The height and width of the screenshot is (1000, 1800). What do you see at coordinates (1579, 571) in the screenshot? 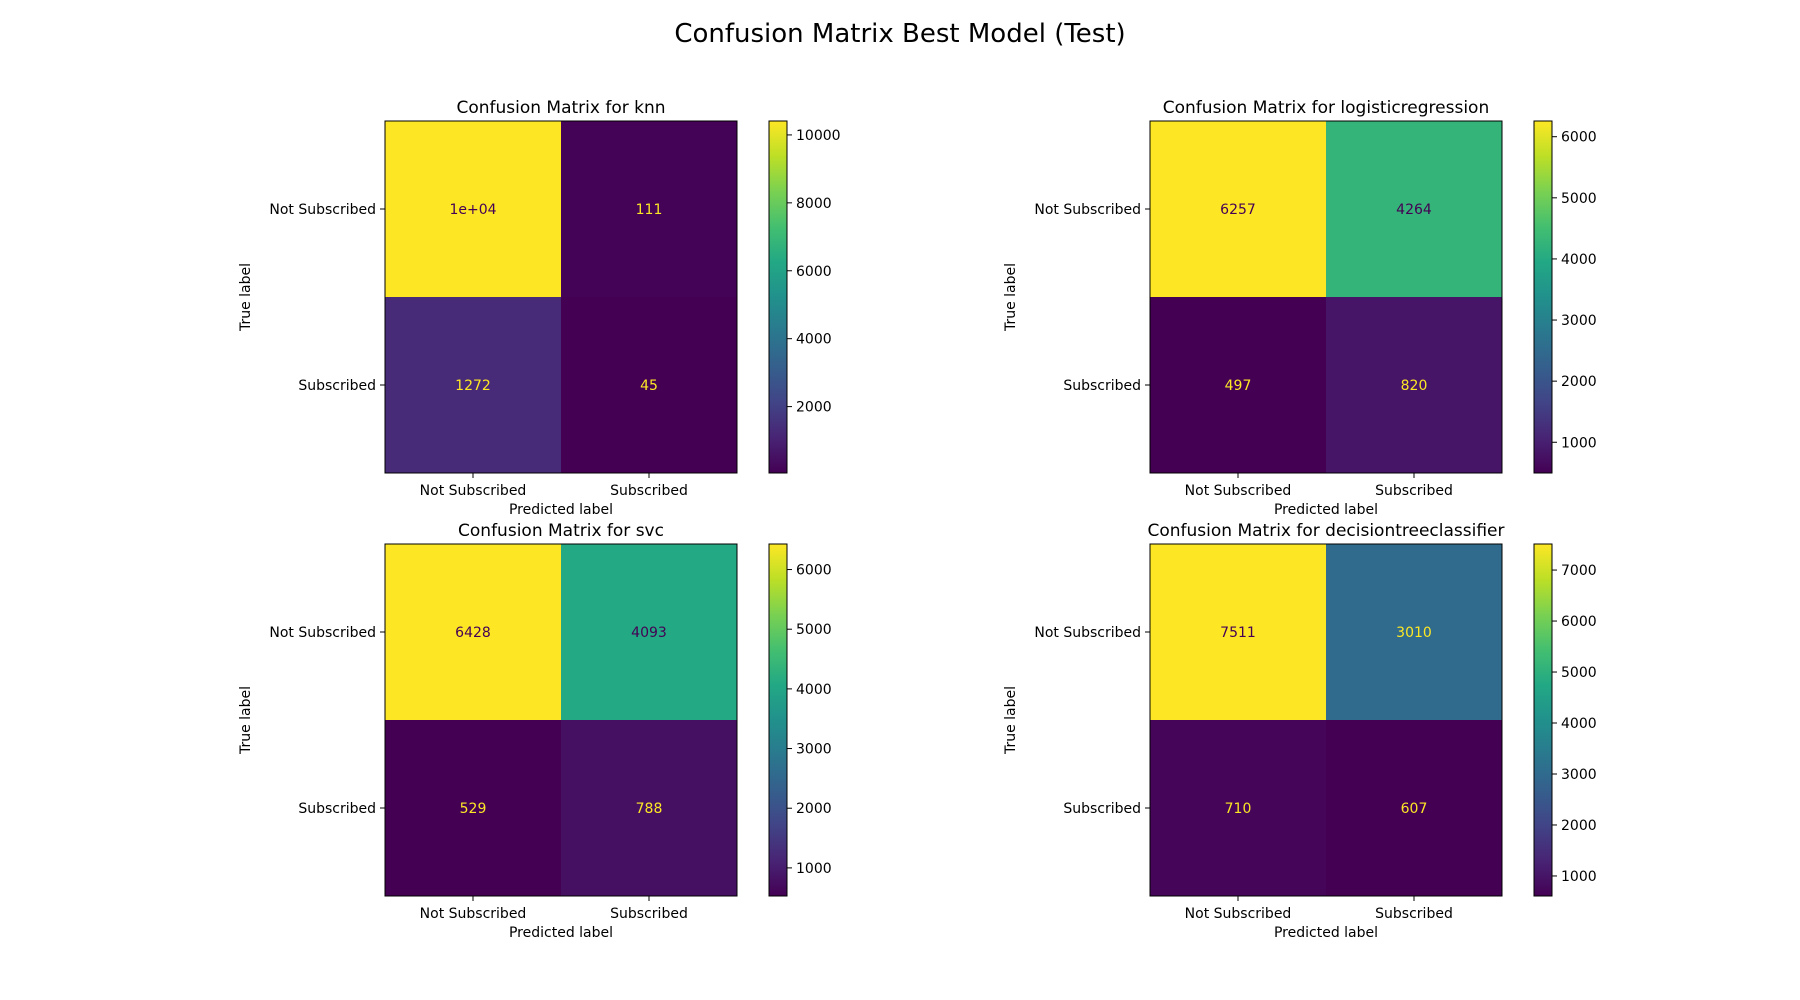
I see `colorbar-tick-label: 7000` at bounding box center [1579, 571].